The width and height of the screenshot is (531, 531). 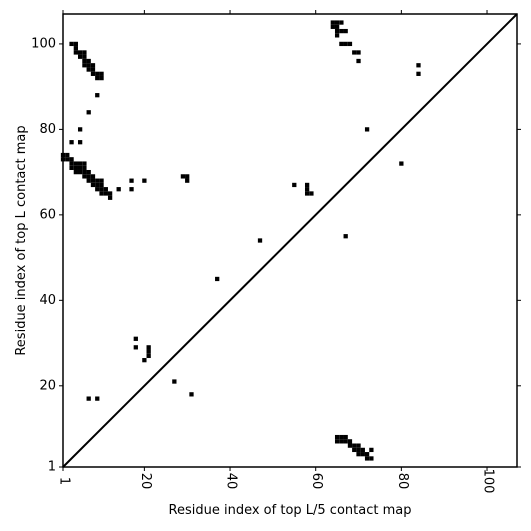 I want to click on y-tick-label: 20, so click(x=47, y=385).